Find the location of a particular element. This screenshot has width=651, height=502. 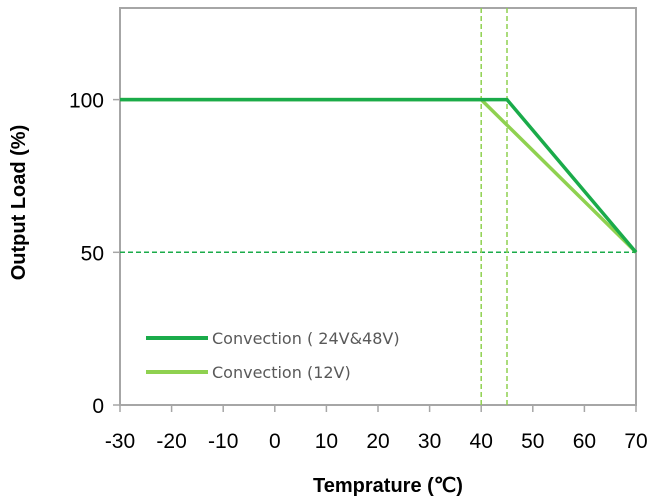

x-axis-title: Temprature (℃) is located at coordinates (388, 486).